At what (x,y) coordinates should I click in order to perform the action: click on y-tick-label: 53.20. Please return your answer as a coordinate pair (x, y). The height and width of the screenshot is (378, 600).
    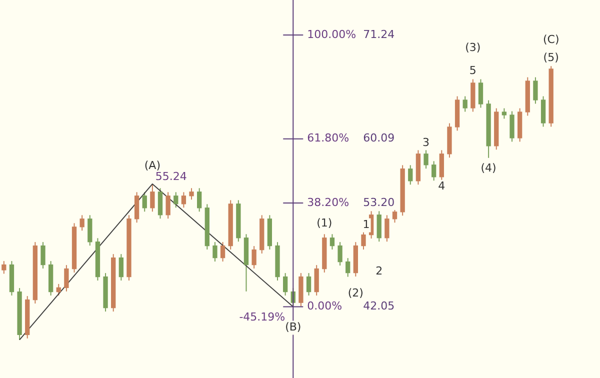
    Looking at the image, I should click on (379, 202).